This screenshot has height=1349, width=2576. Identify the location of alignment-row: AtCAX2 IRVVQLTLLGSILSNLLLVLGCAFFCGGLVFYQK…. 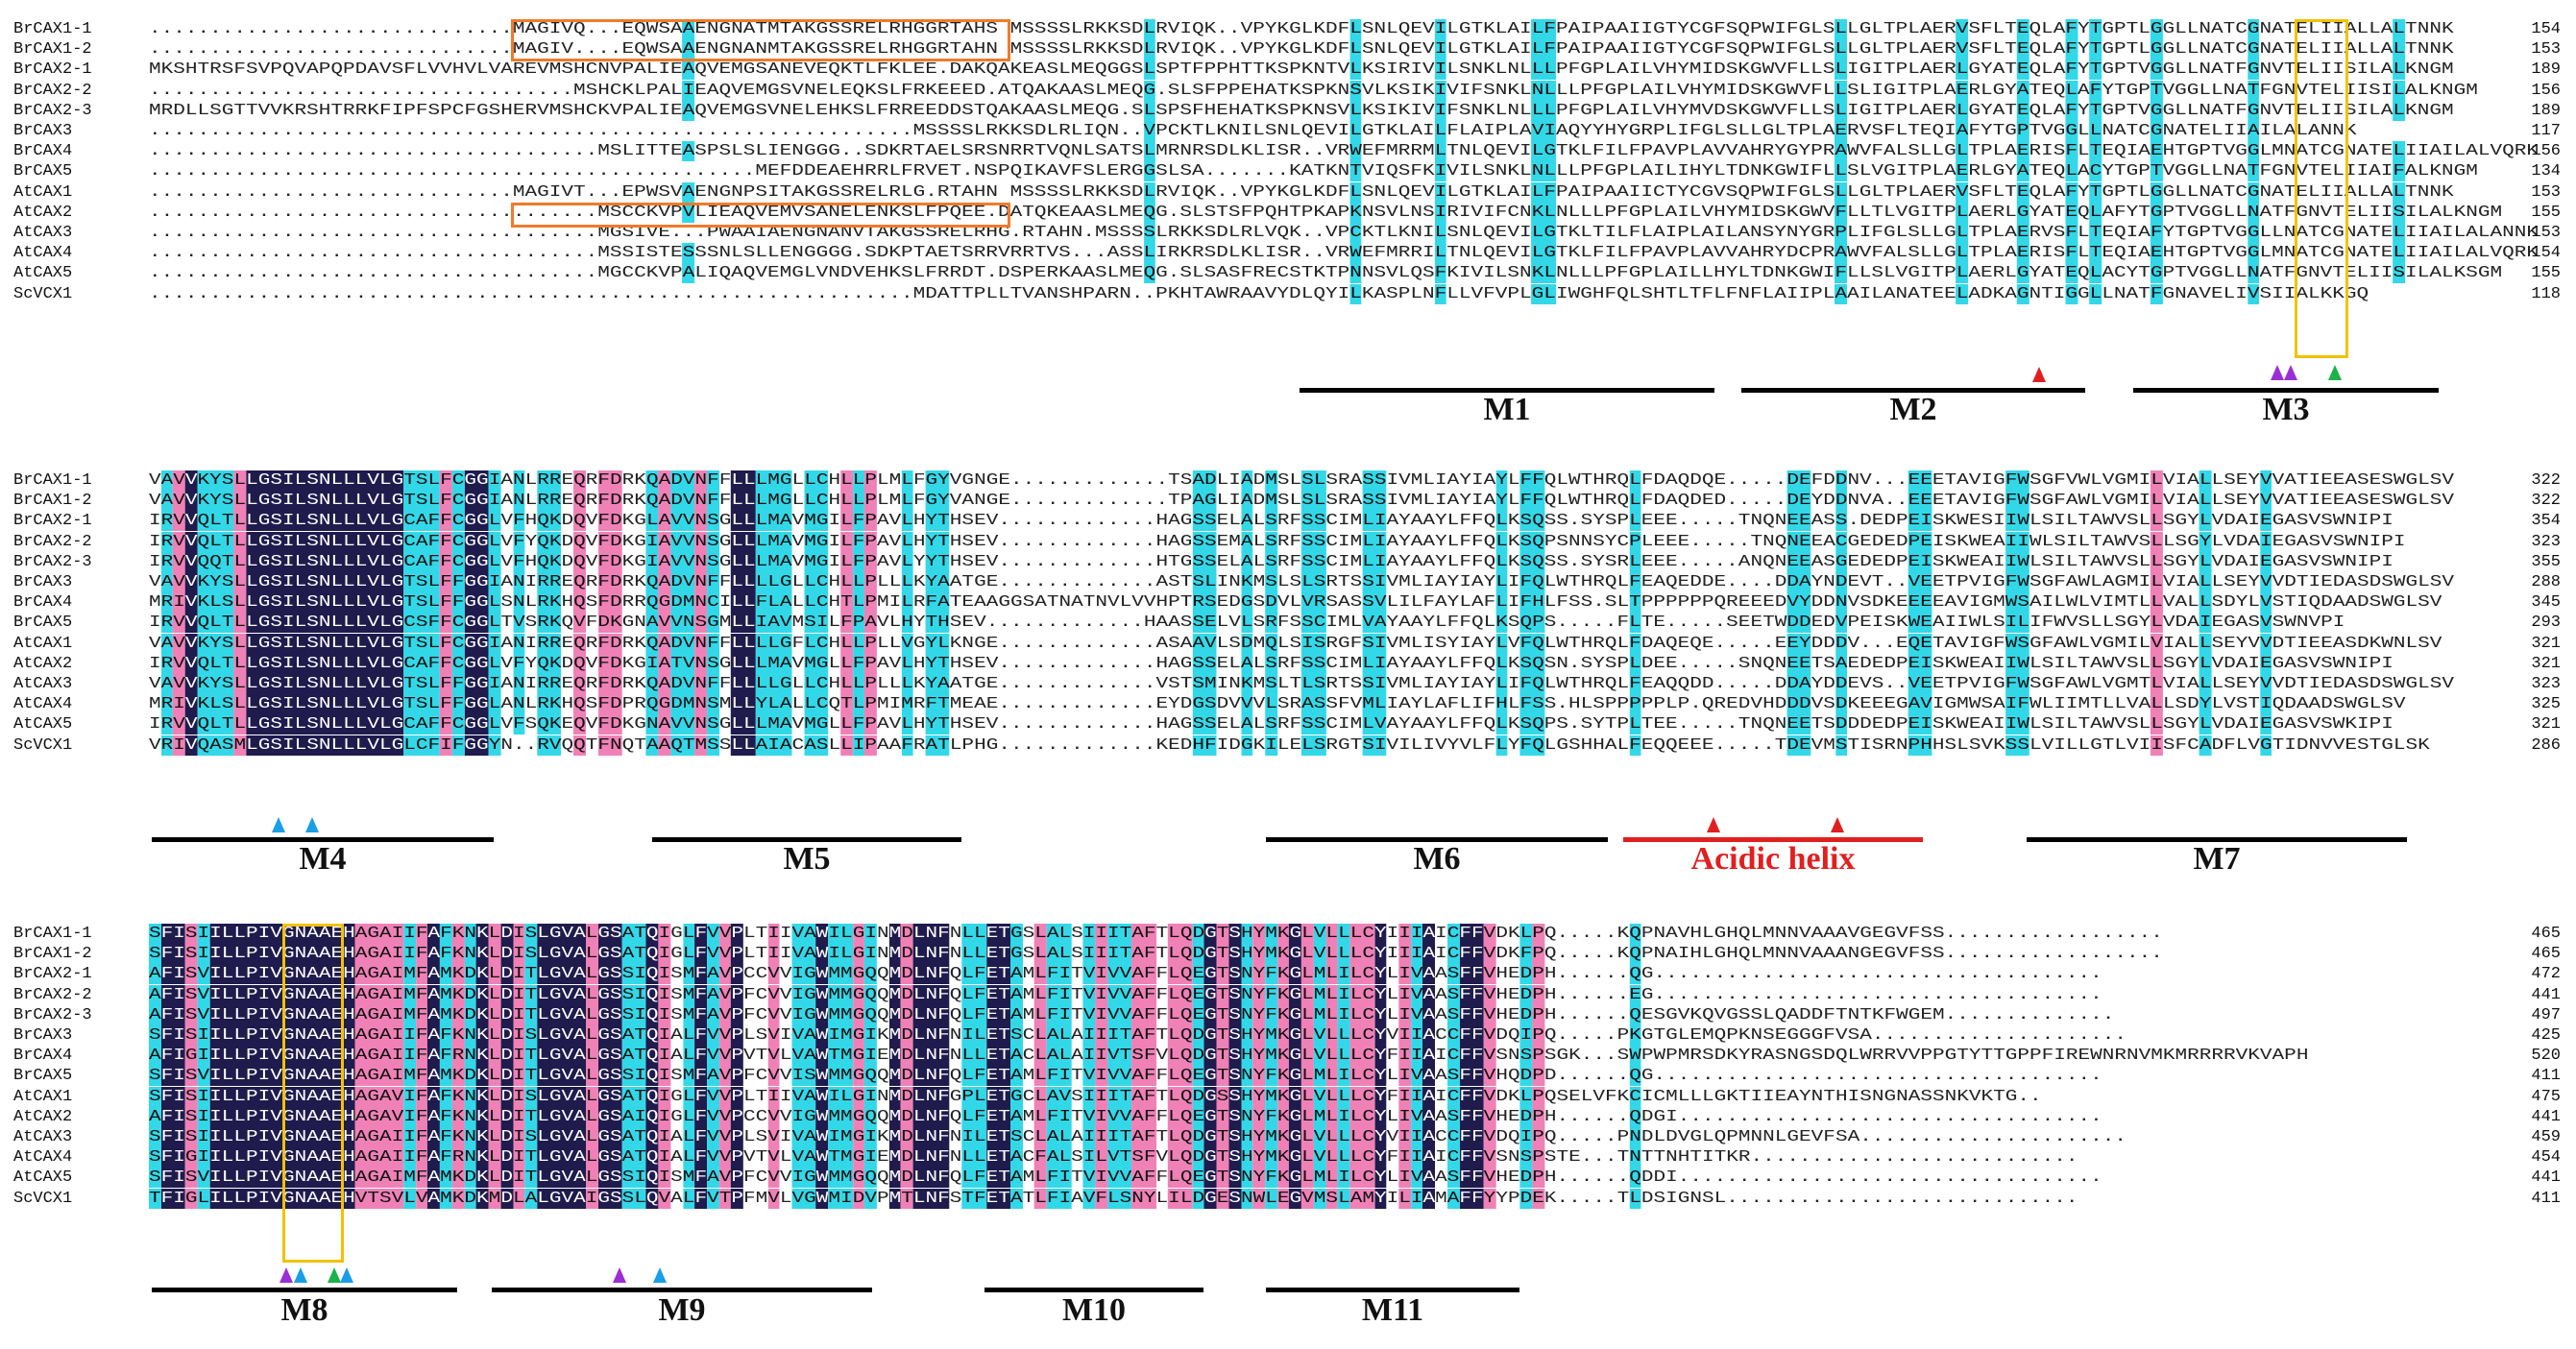
(1288, 663).